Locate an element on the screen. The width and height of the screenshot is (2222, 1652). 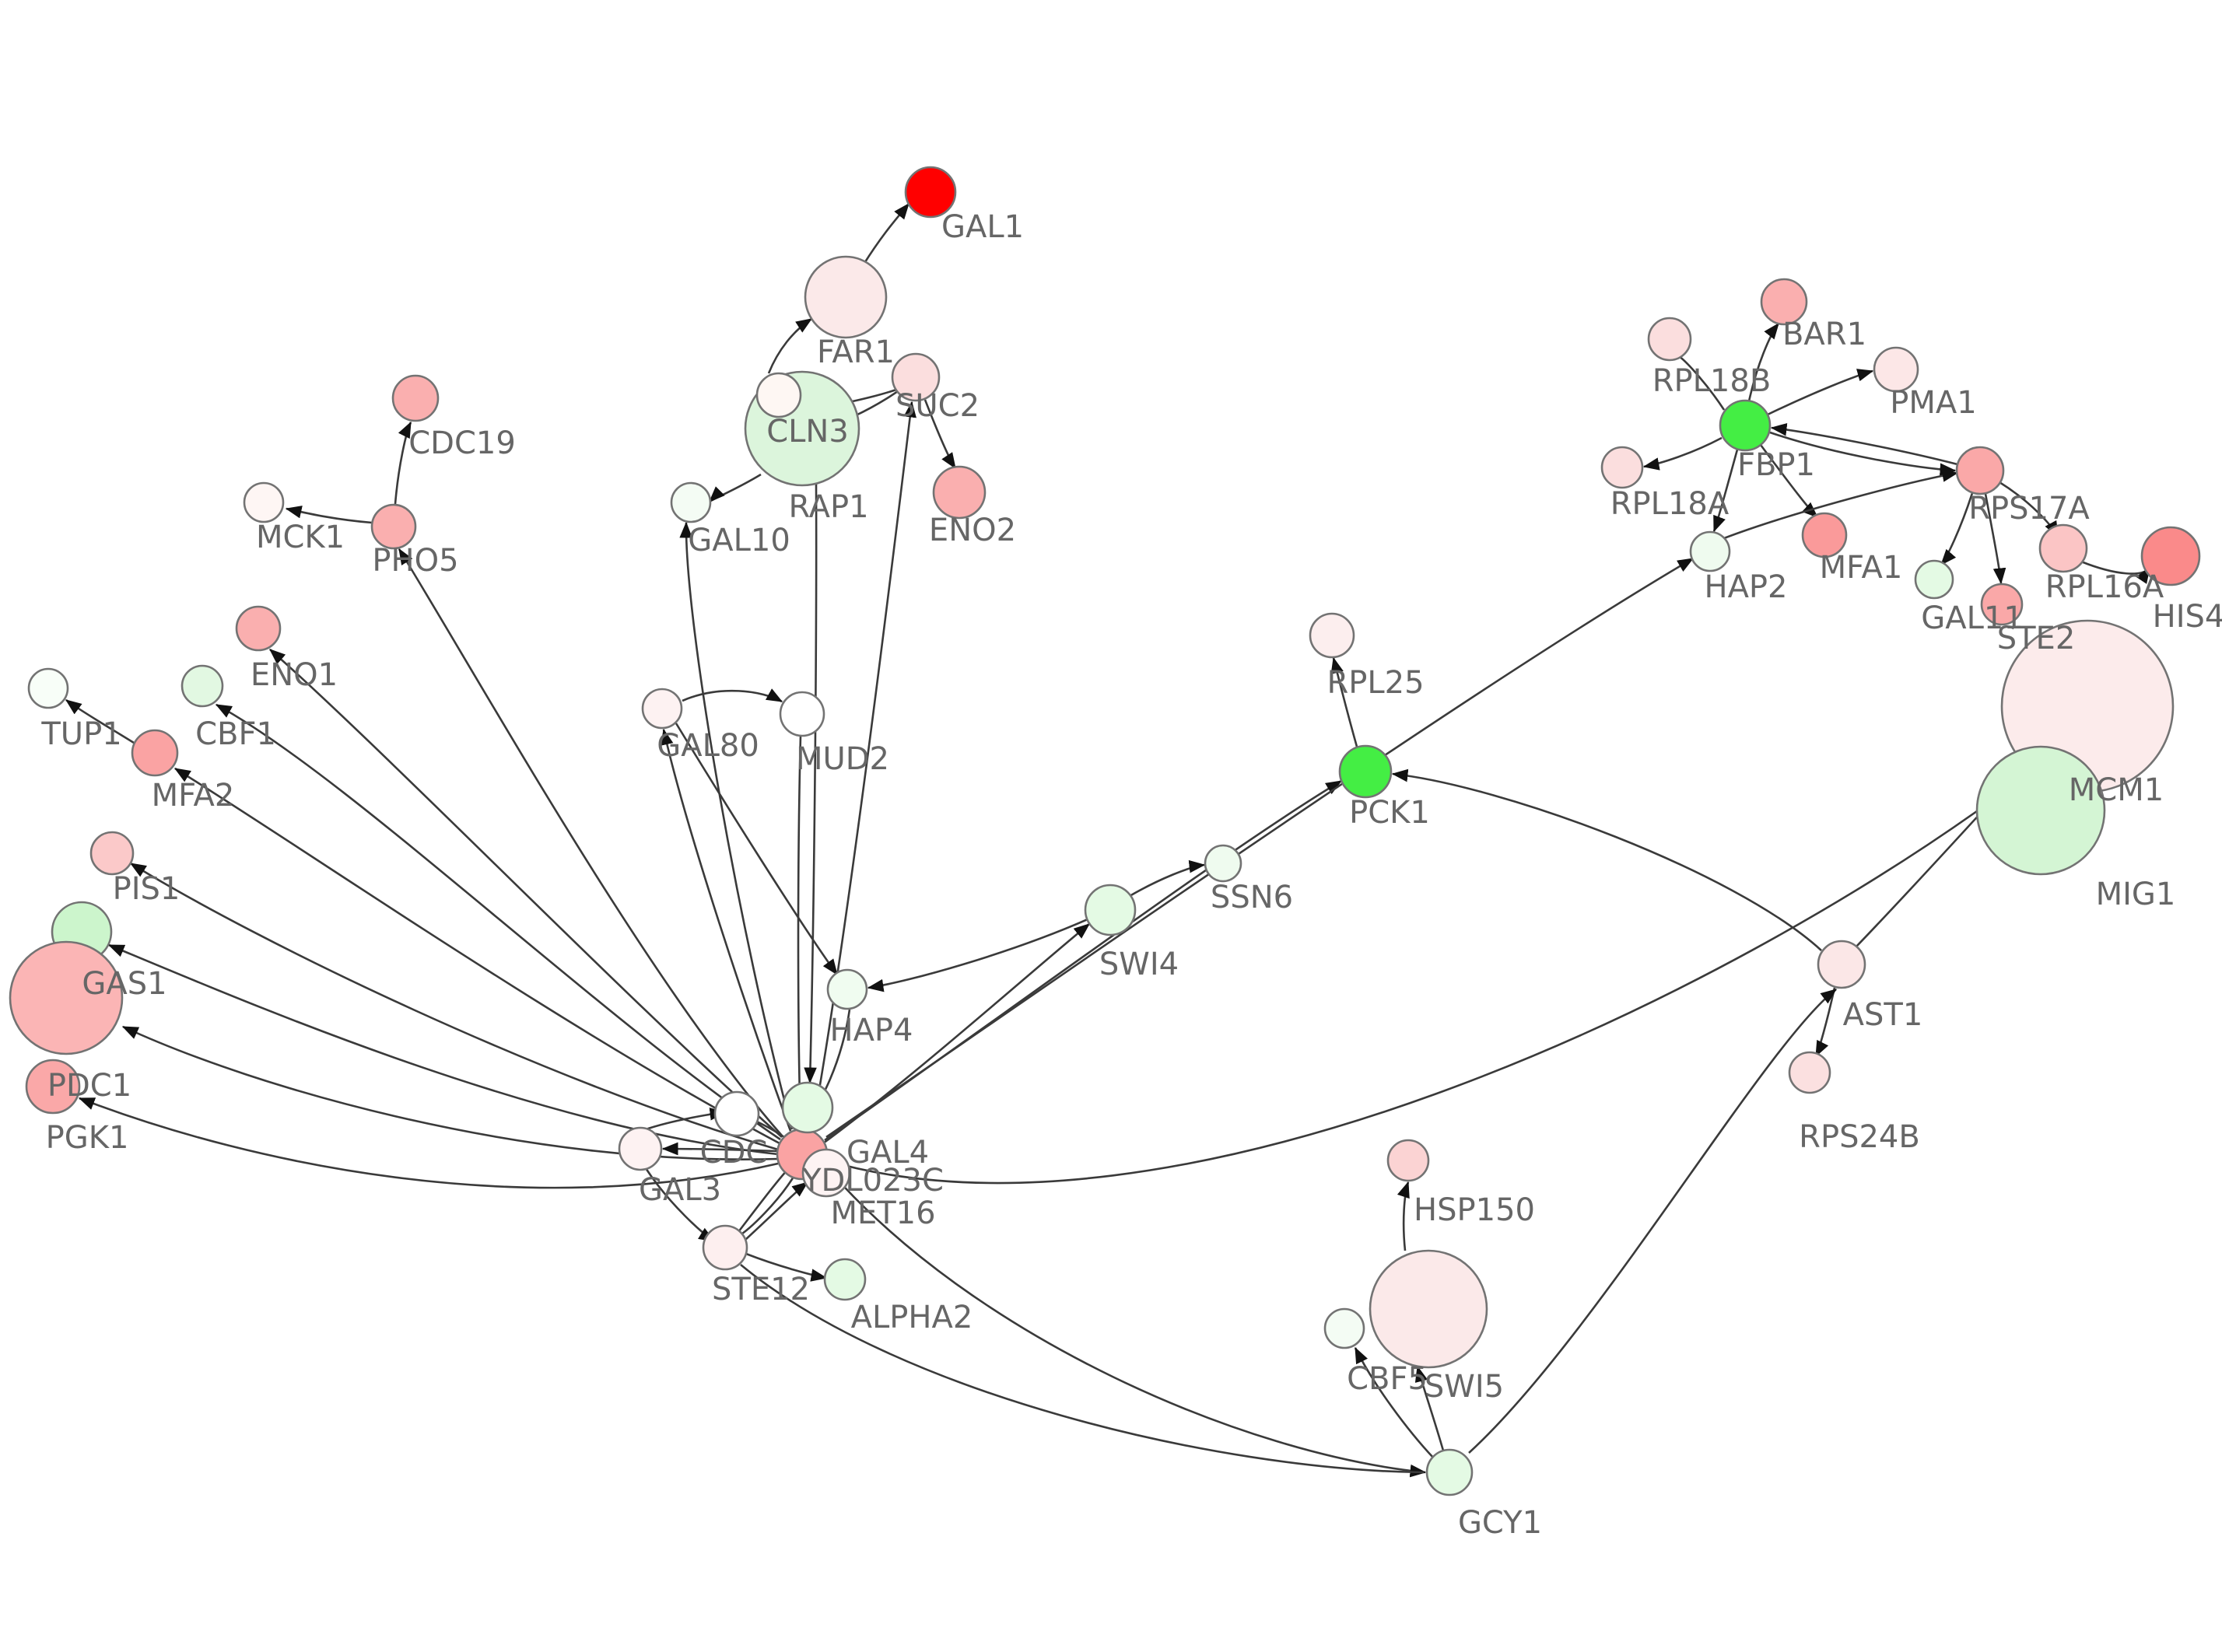
node-mig1 is located at coordinates (2040, 811).